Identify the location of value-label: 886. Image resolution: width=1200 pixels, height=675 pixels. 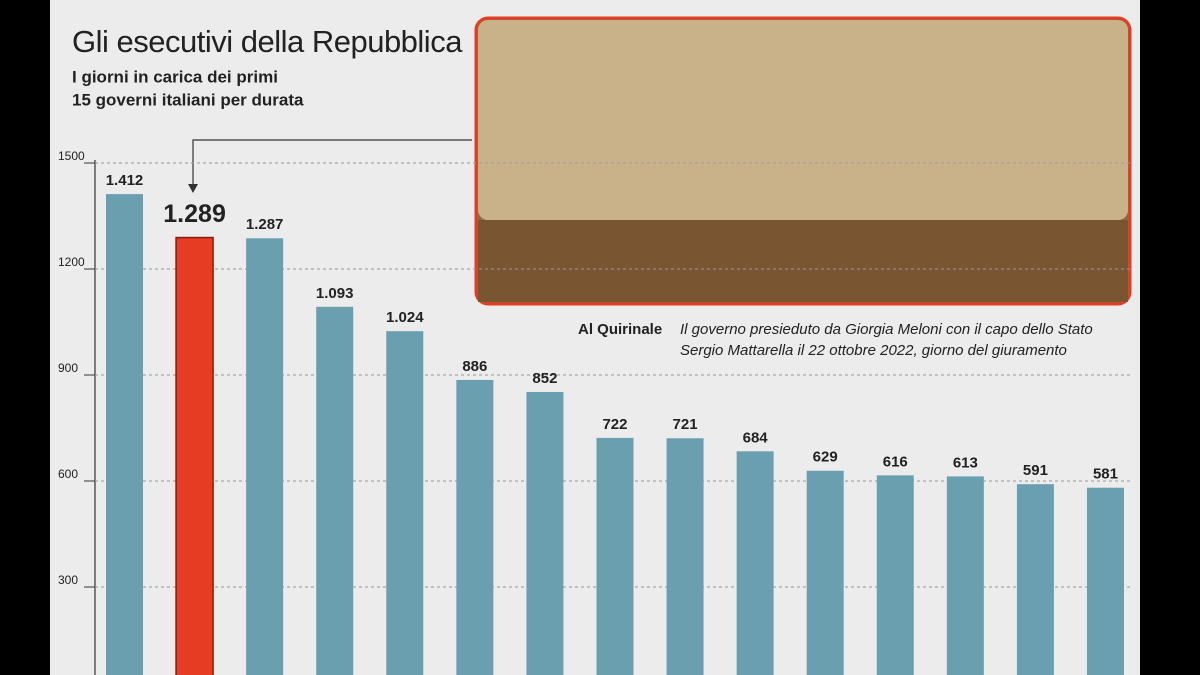
(474, 366).